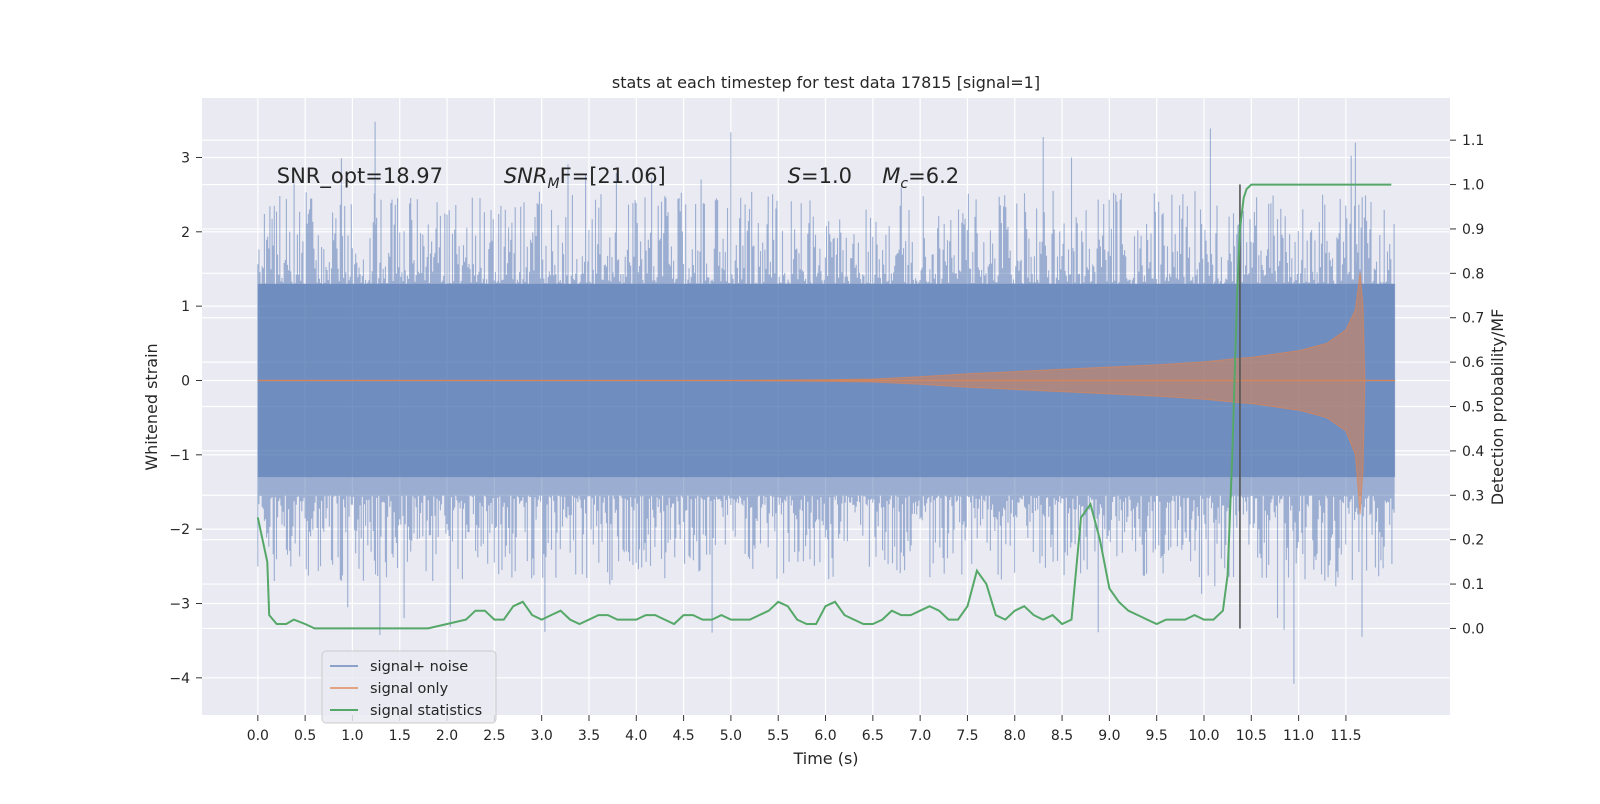 The width and height of the screenshot is (1600, 804). Describe the element at coordinates (825, 736) in the screenshot. I see `x-tick-label: 6.0` at that location.